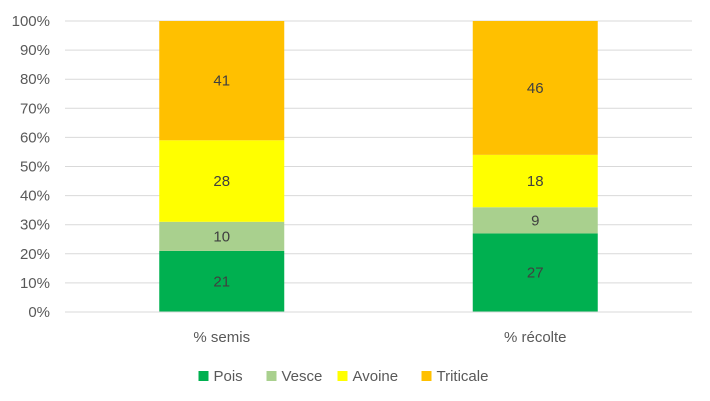 The width and height of the screenshot is (710, 401). I want to click on data-label: 41, so click(221, 81).